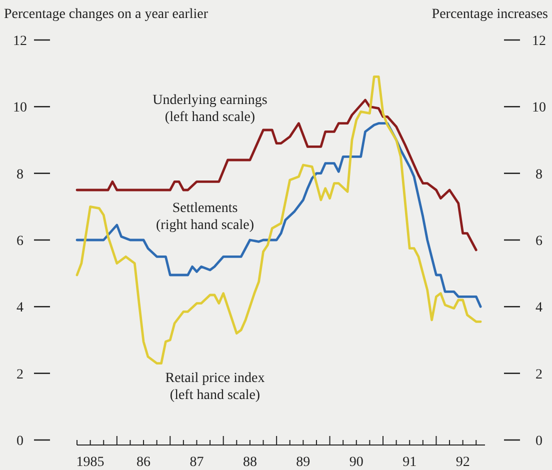  What do you see at coordinates (20, 374) in the screenshot?
I see `y-tick-label: 2` at bounding box center [20, 374].